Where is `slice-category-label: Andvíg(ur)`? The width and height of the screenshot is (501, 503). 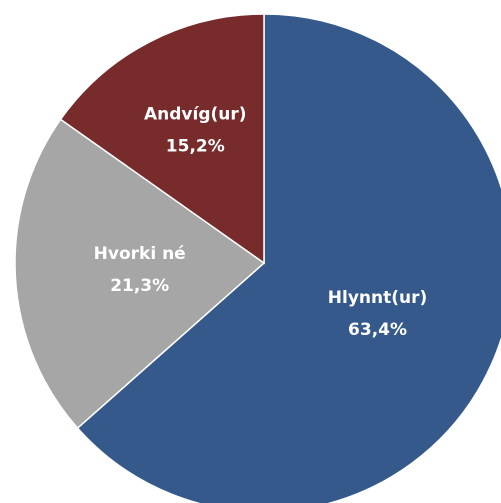
slice-category-label: Andvíg(ur) is located at coordinates (195, 114).